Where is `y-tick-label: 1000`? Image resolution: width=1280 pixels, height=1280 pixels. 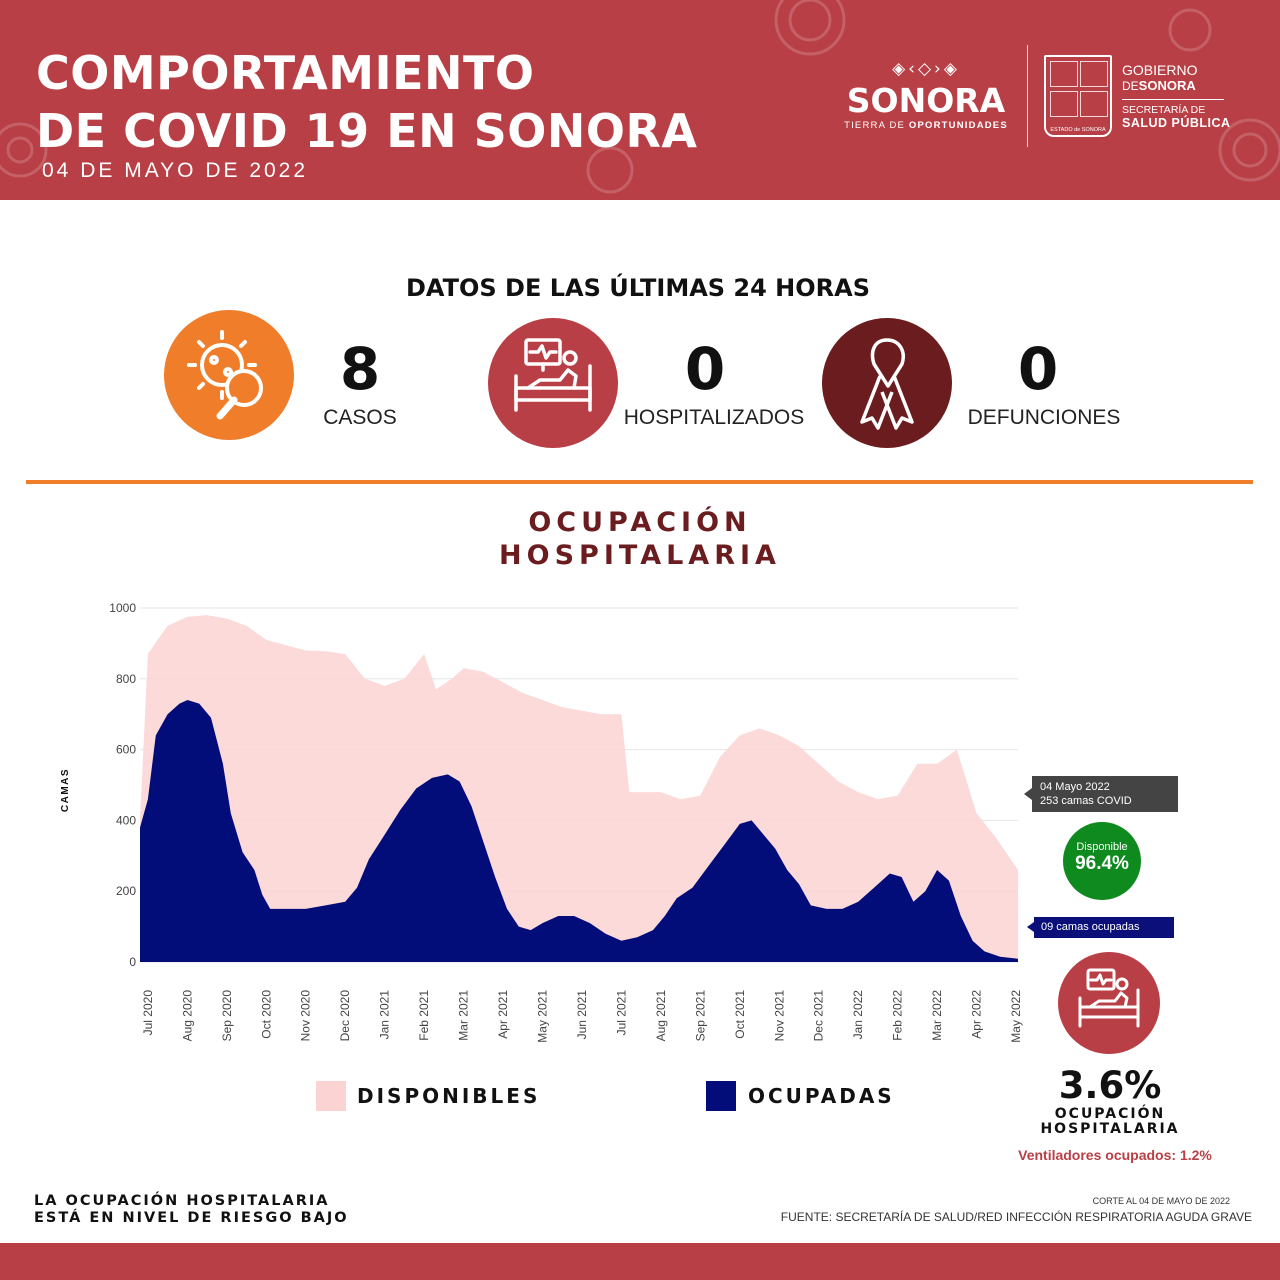
y-tick-label: 1000 is located at coordinates (122, 608).